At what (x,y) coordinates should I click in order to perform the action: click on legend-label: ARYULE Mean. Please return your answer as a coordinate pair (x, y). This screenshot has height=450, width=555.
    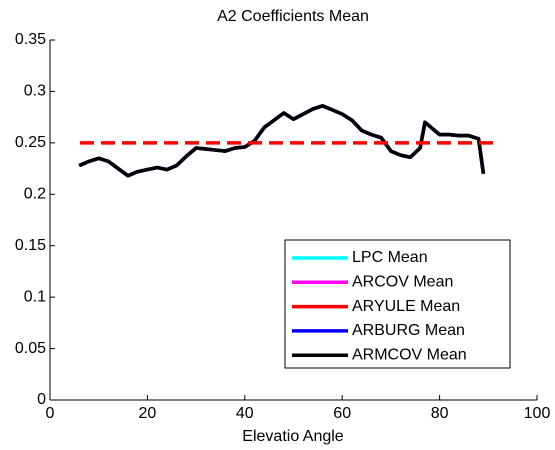
    Looking at the image, I should click on (406, 306).